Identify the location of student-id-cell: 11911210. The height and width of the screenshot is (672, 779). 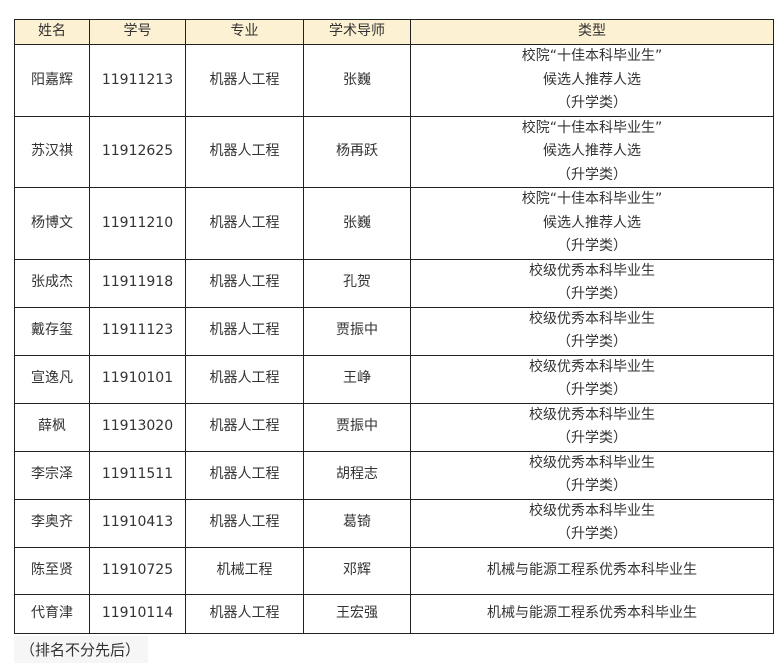
(137, 223).